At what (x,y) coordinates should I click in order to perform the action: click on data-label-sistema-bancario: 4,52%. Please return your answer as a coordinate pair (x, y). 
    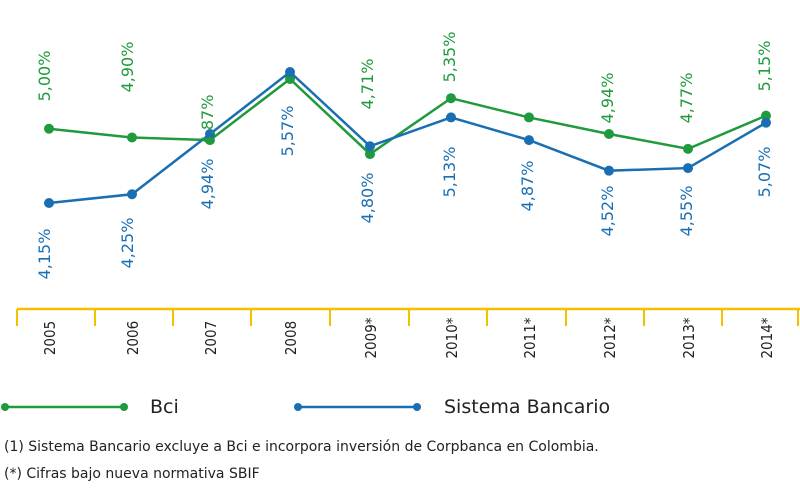
    Looking at the image, I should click on (607, 211).